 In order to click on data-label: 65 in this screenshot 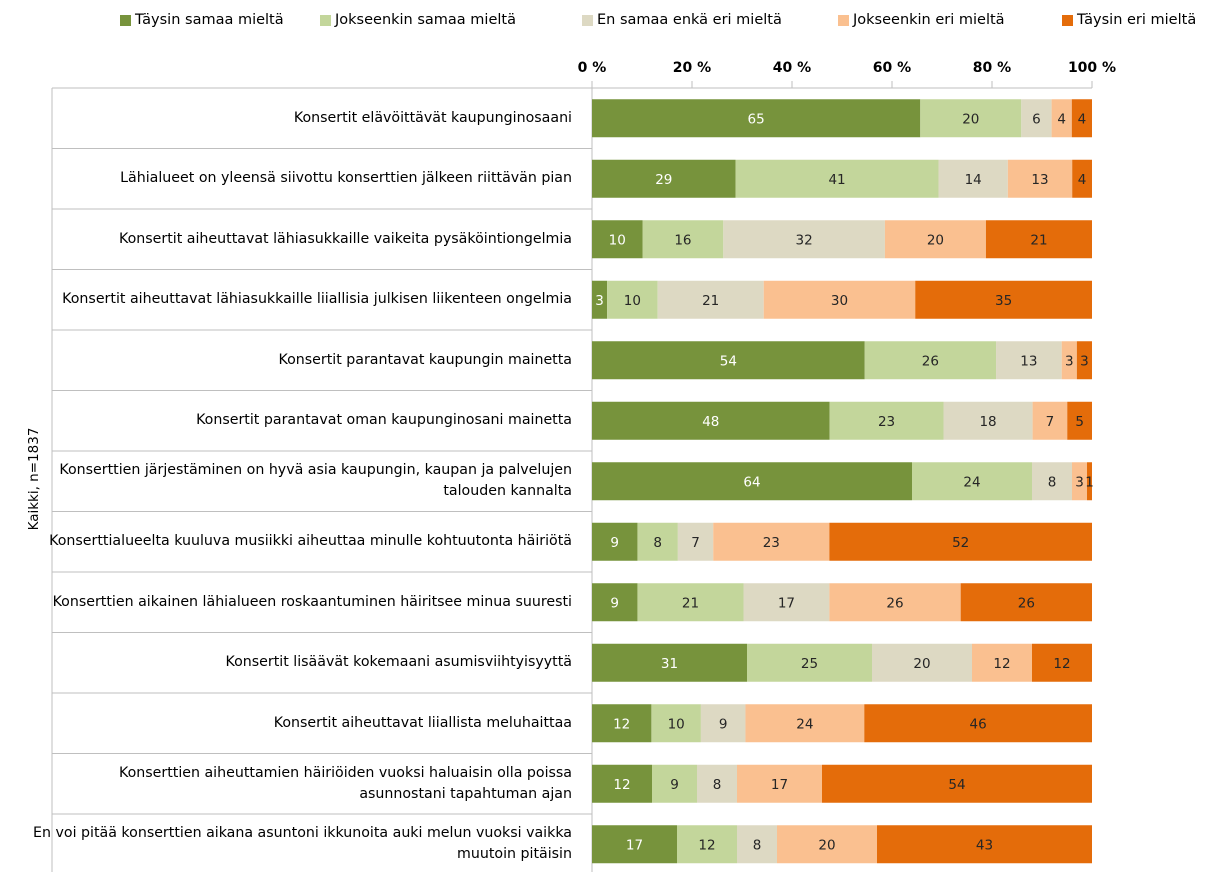, I will do `click(756, 119)`.